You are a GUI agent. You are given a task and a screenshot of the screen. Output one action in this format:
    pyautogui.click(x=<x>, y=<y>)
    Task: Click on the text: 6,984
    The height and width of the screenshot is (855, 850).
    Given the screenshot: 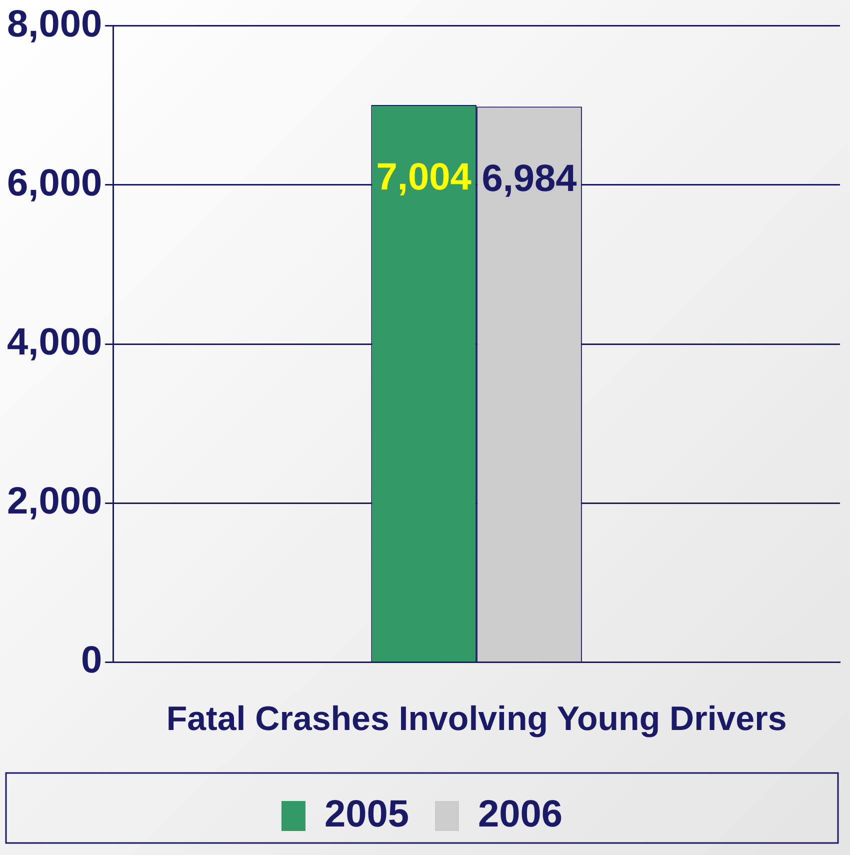 What is the action you would take?
    pyautogui.click(x=529, y=179)
    